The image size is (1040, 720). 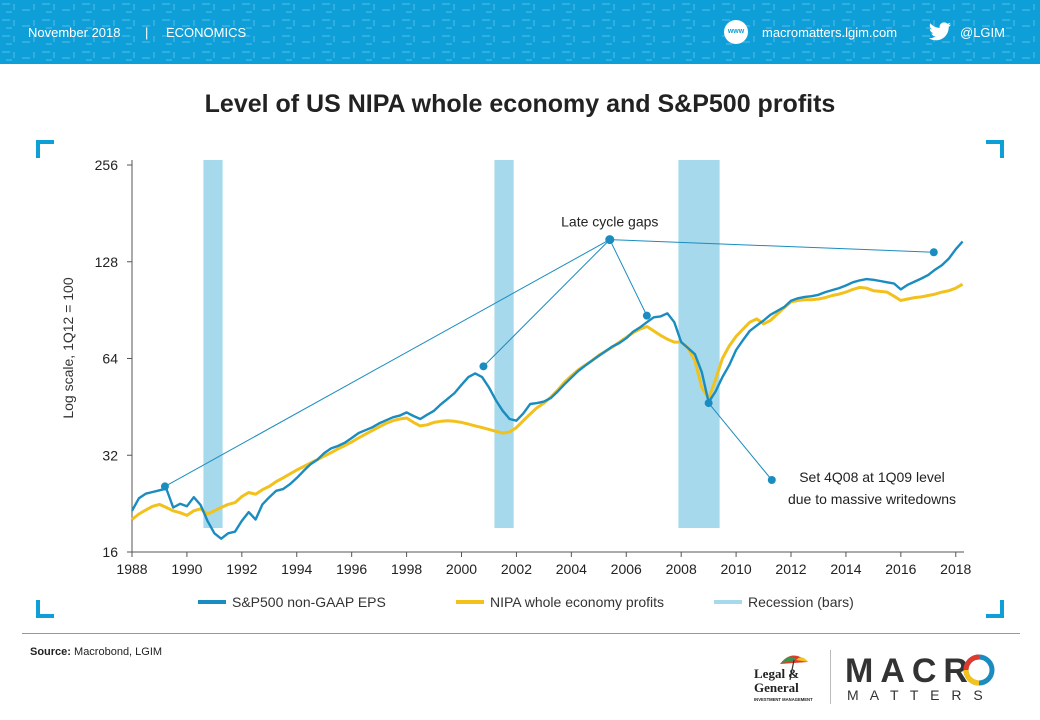 I want to click on y-tick-label: 64, so click(x=110, y=359).